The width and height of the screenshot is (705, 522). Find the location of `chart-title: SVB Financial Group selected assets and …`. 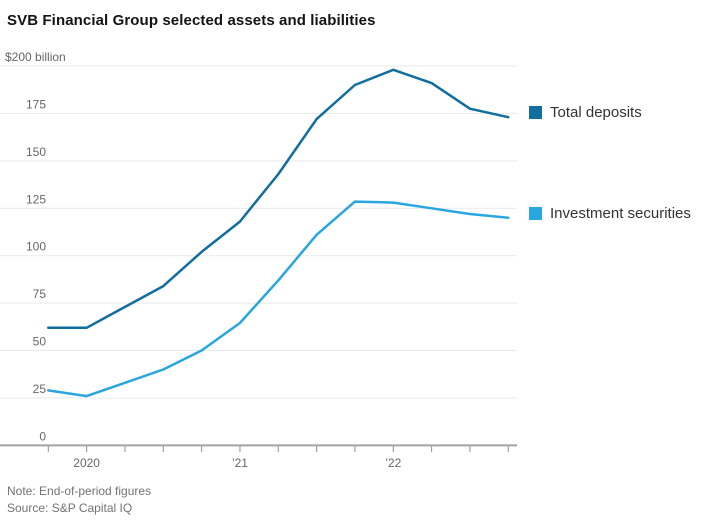

chart-title: SVB Financial Group selected assets and … is located at coordinates (191, 20).